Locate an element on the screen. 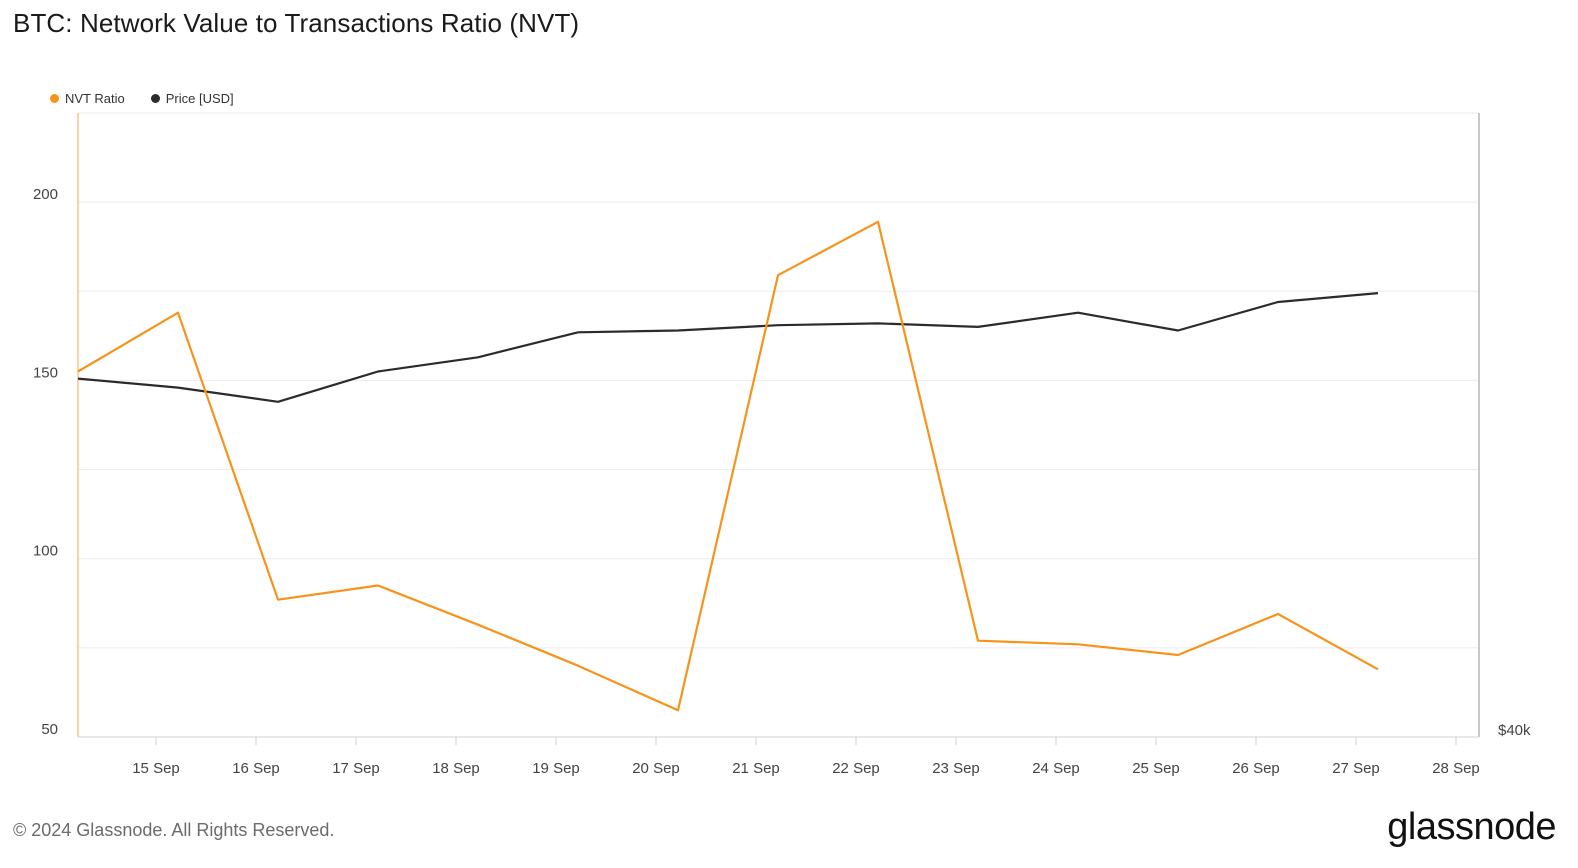  x-tick-label-0: 15 Sep is located at coordinates (156, 768).